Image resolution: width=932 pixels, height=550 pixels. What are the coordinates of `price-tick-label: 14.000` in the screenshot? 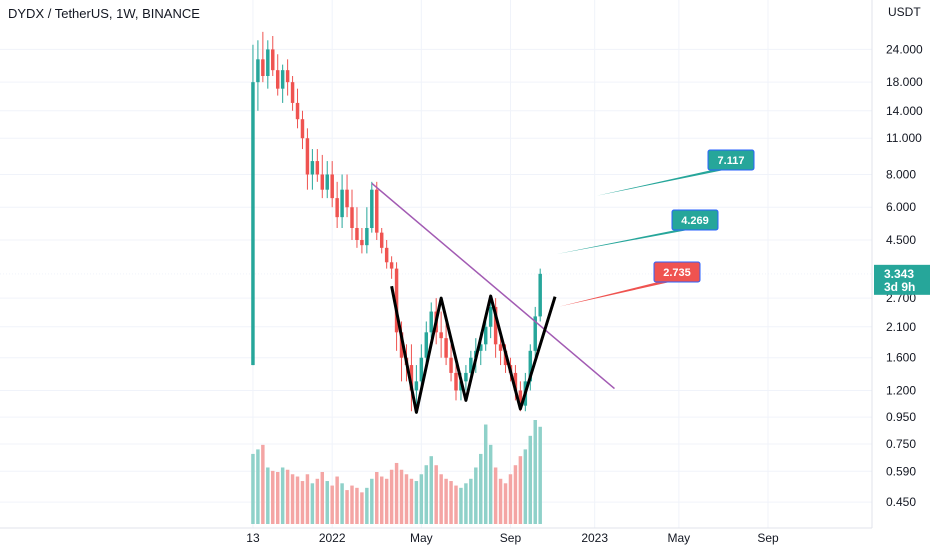 It's located at (904, 111).